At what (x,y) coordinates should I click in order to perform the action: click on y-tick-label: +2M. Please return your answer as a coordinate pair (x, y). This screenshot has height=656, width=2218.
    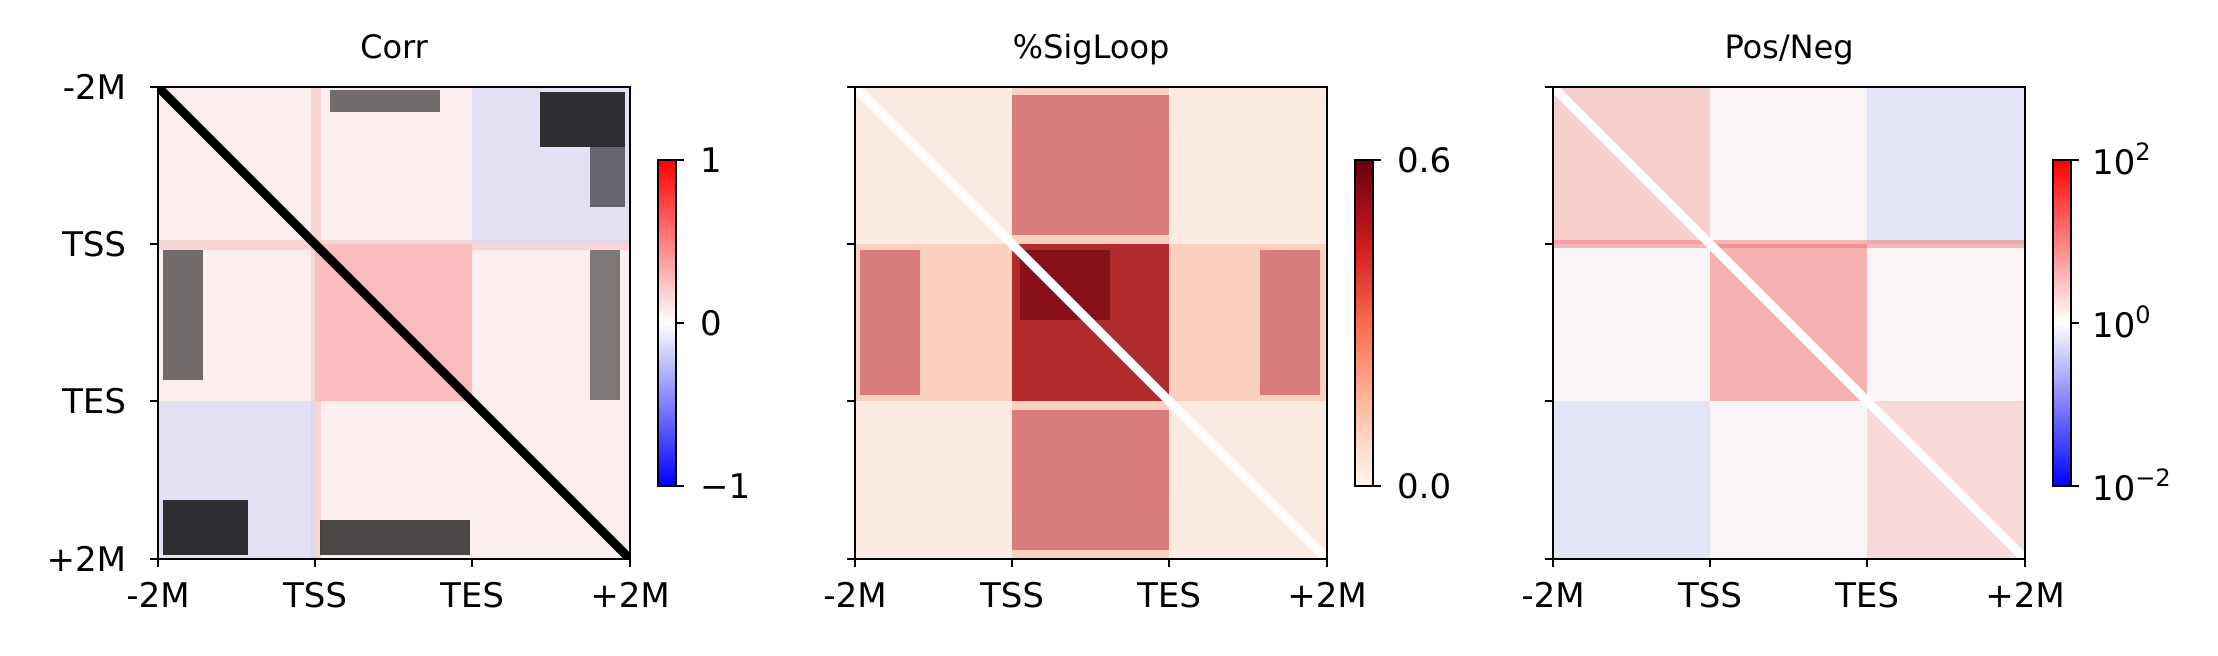
    Looking at the image, I should click on (86, 560).